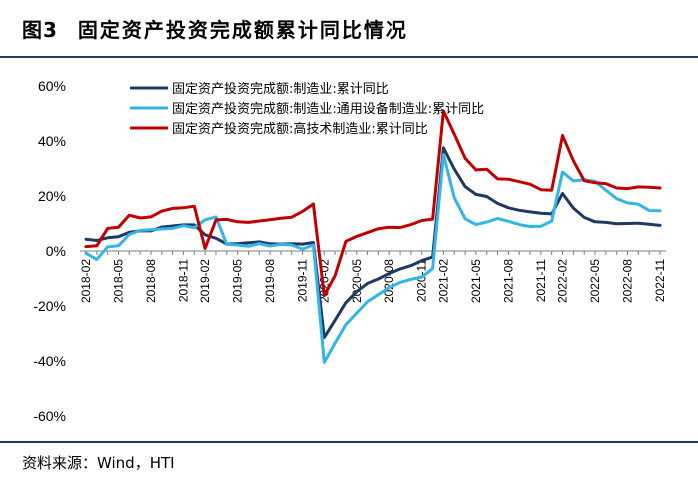 Image resolution: width=698 pixels, height=478 pixels. Describe the element at coordinates (49, 361) in the screenshot. I see `y-tick-label: -40%` at that location.